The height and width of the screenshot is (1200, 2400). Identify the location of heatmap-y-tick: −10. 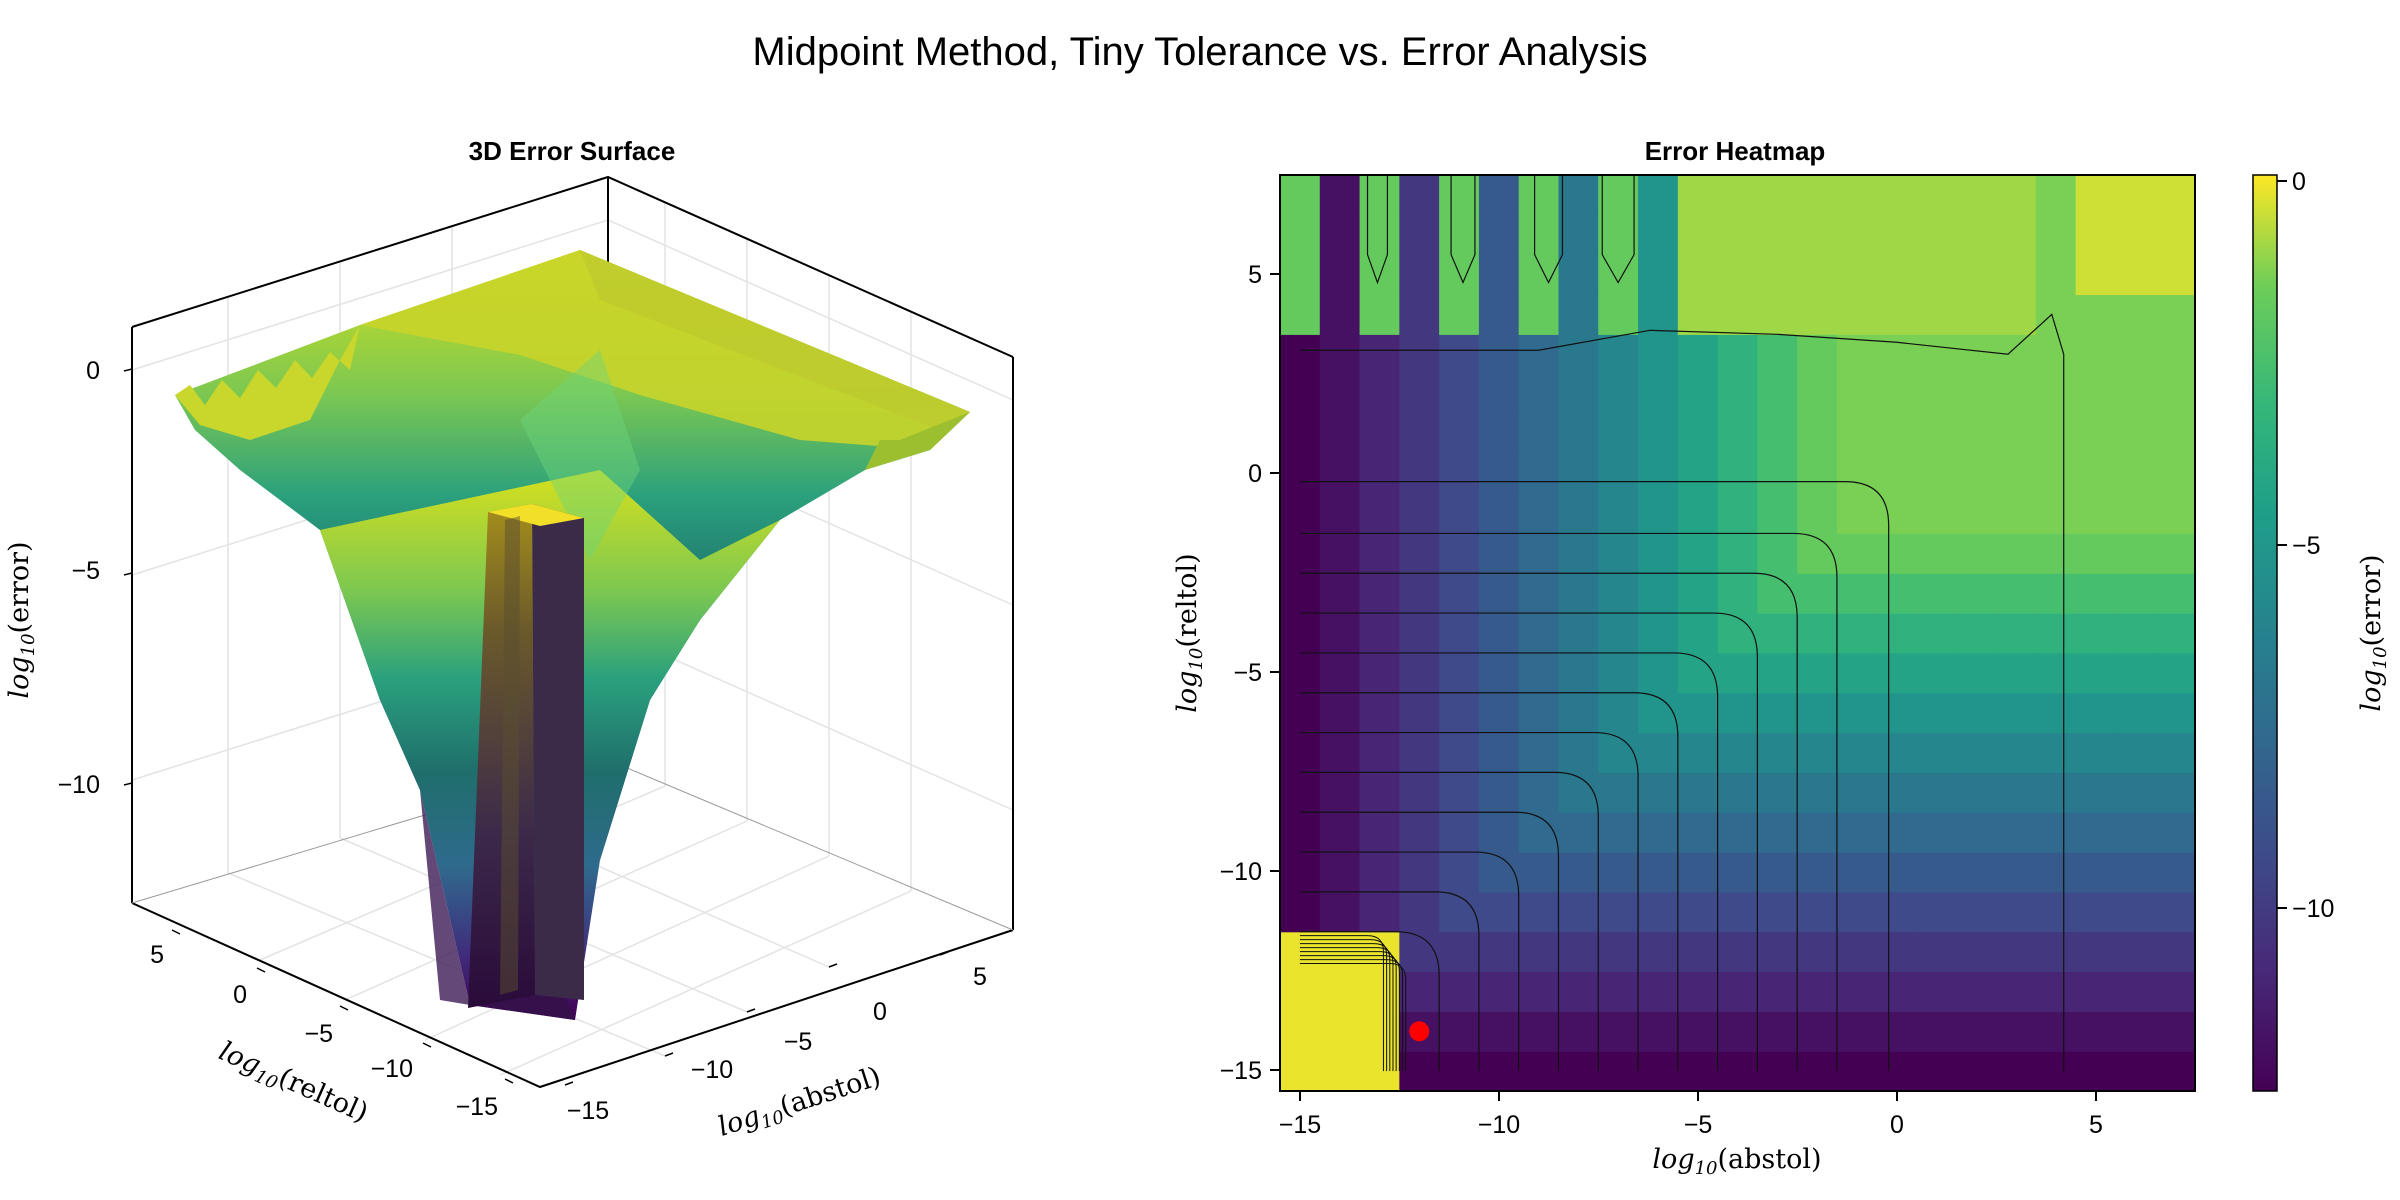
(1241, 872).